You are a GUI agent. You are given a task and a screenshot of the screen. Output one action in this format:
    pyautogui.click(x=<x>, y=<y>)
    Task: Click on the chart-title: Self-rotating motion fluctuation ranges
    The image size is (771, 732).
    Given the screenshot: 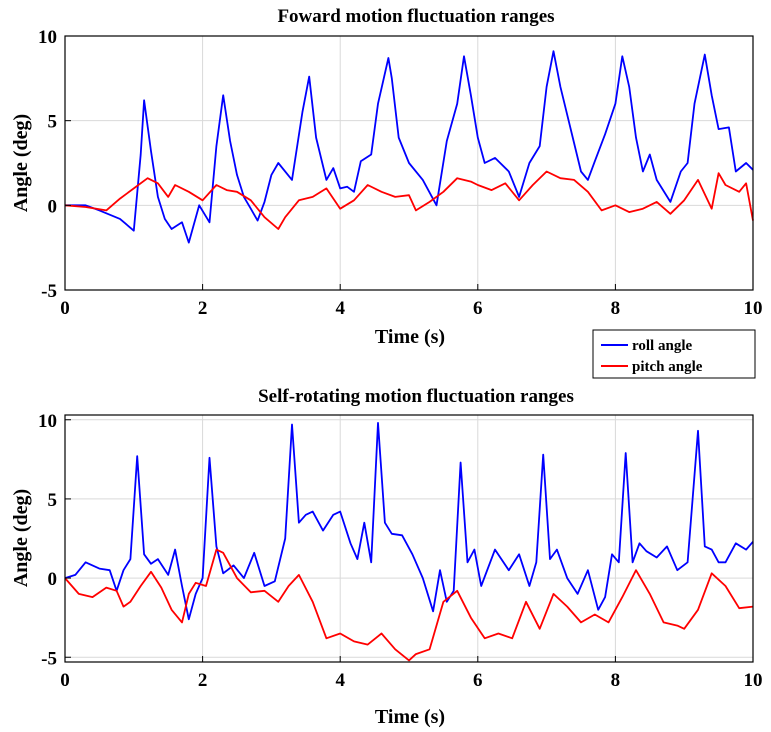 What is the action you would take?
    pyautogui.click(x=416, y=396)
    